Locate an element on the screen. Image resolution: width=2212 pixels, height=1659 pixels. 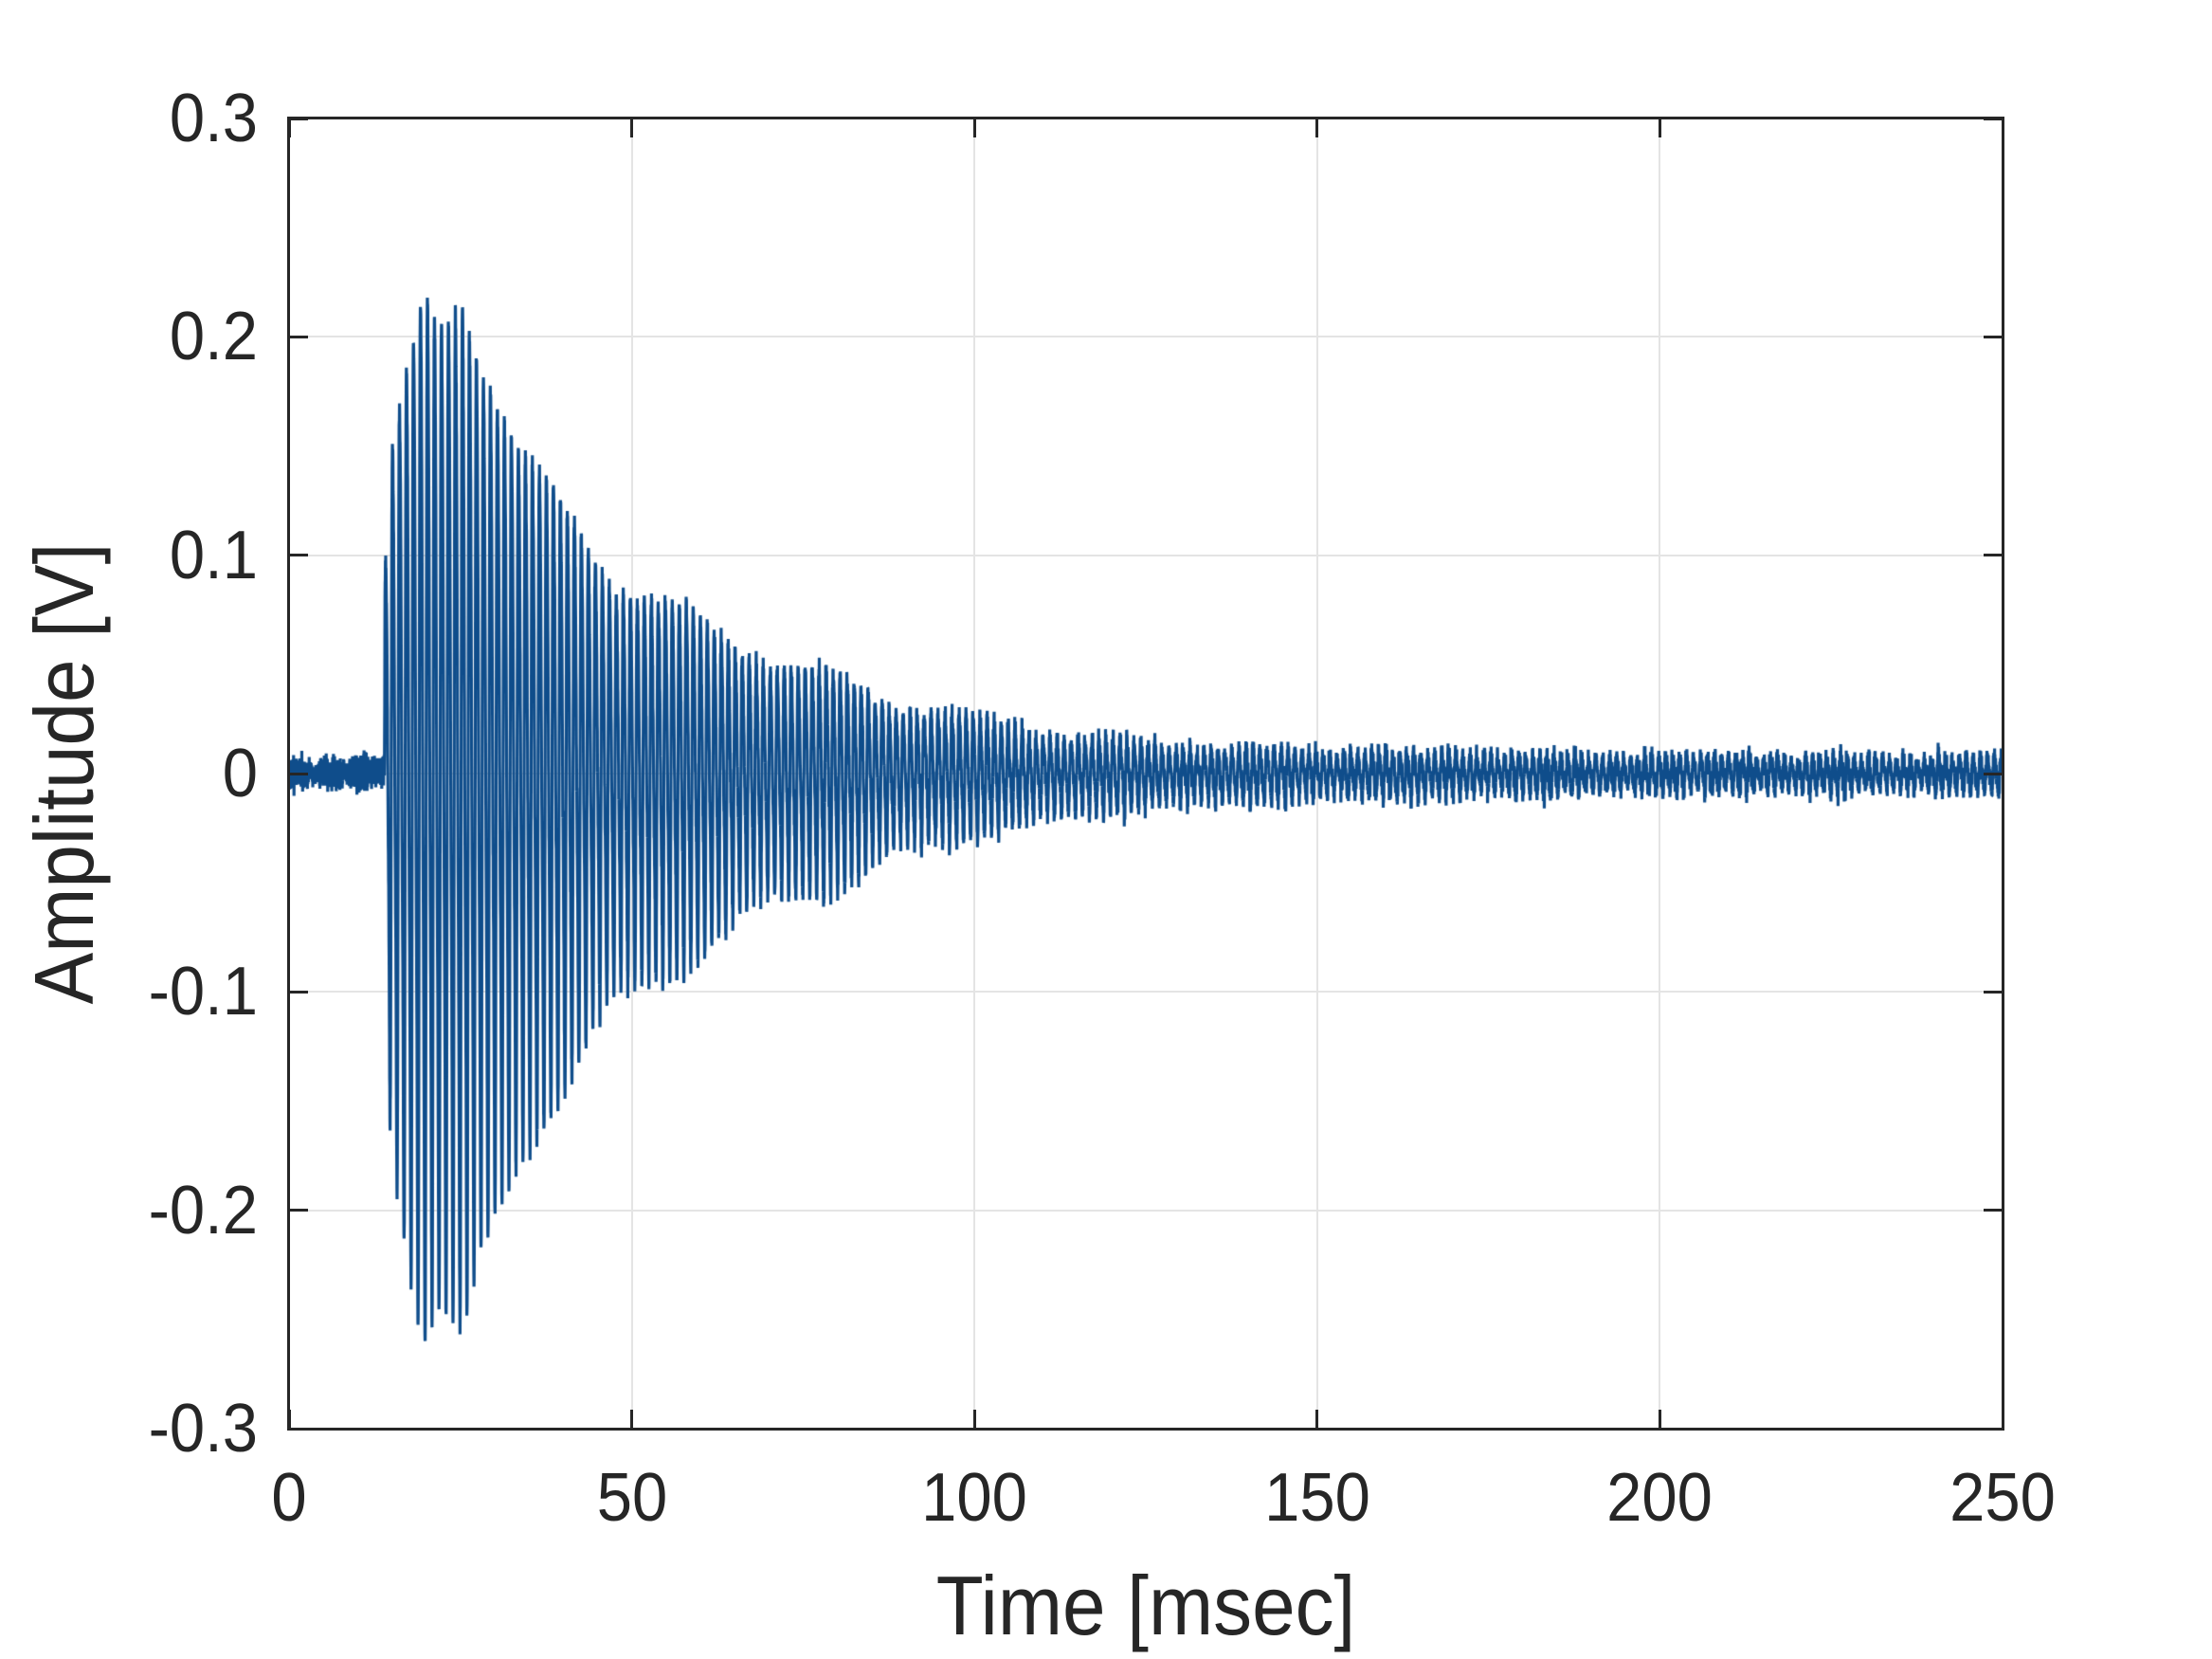
y-axis-label: Amplitude [V] is located at coordinates (64, 773).